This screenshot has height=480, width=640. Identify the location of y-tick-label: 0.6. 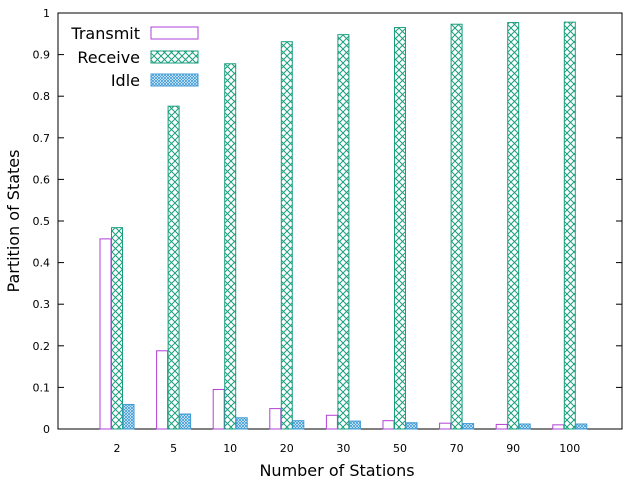
(42, 179).